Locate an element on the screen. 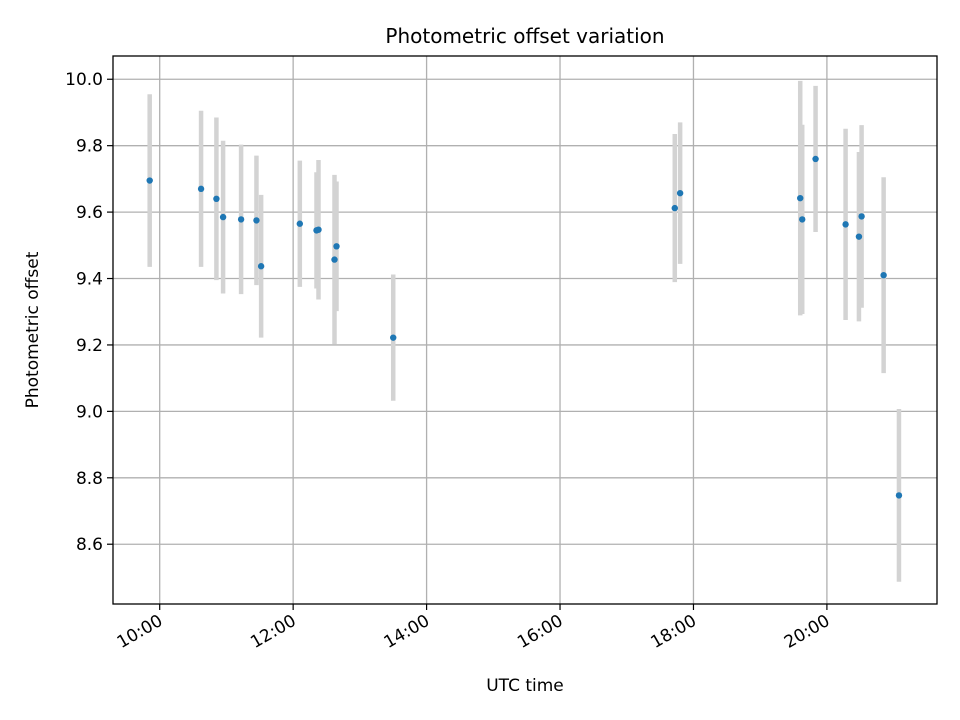 The width and height of the screenshot is (960, 720). y-tick-label: 8.8 is located at coordinates (89, 479).